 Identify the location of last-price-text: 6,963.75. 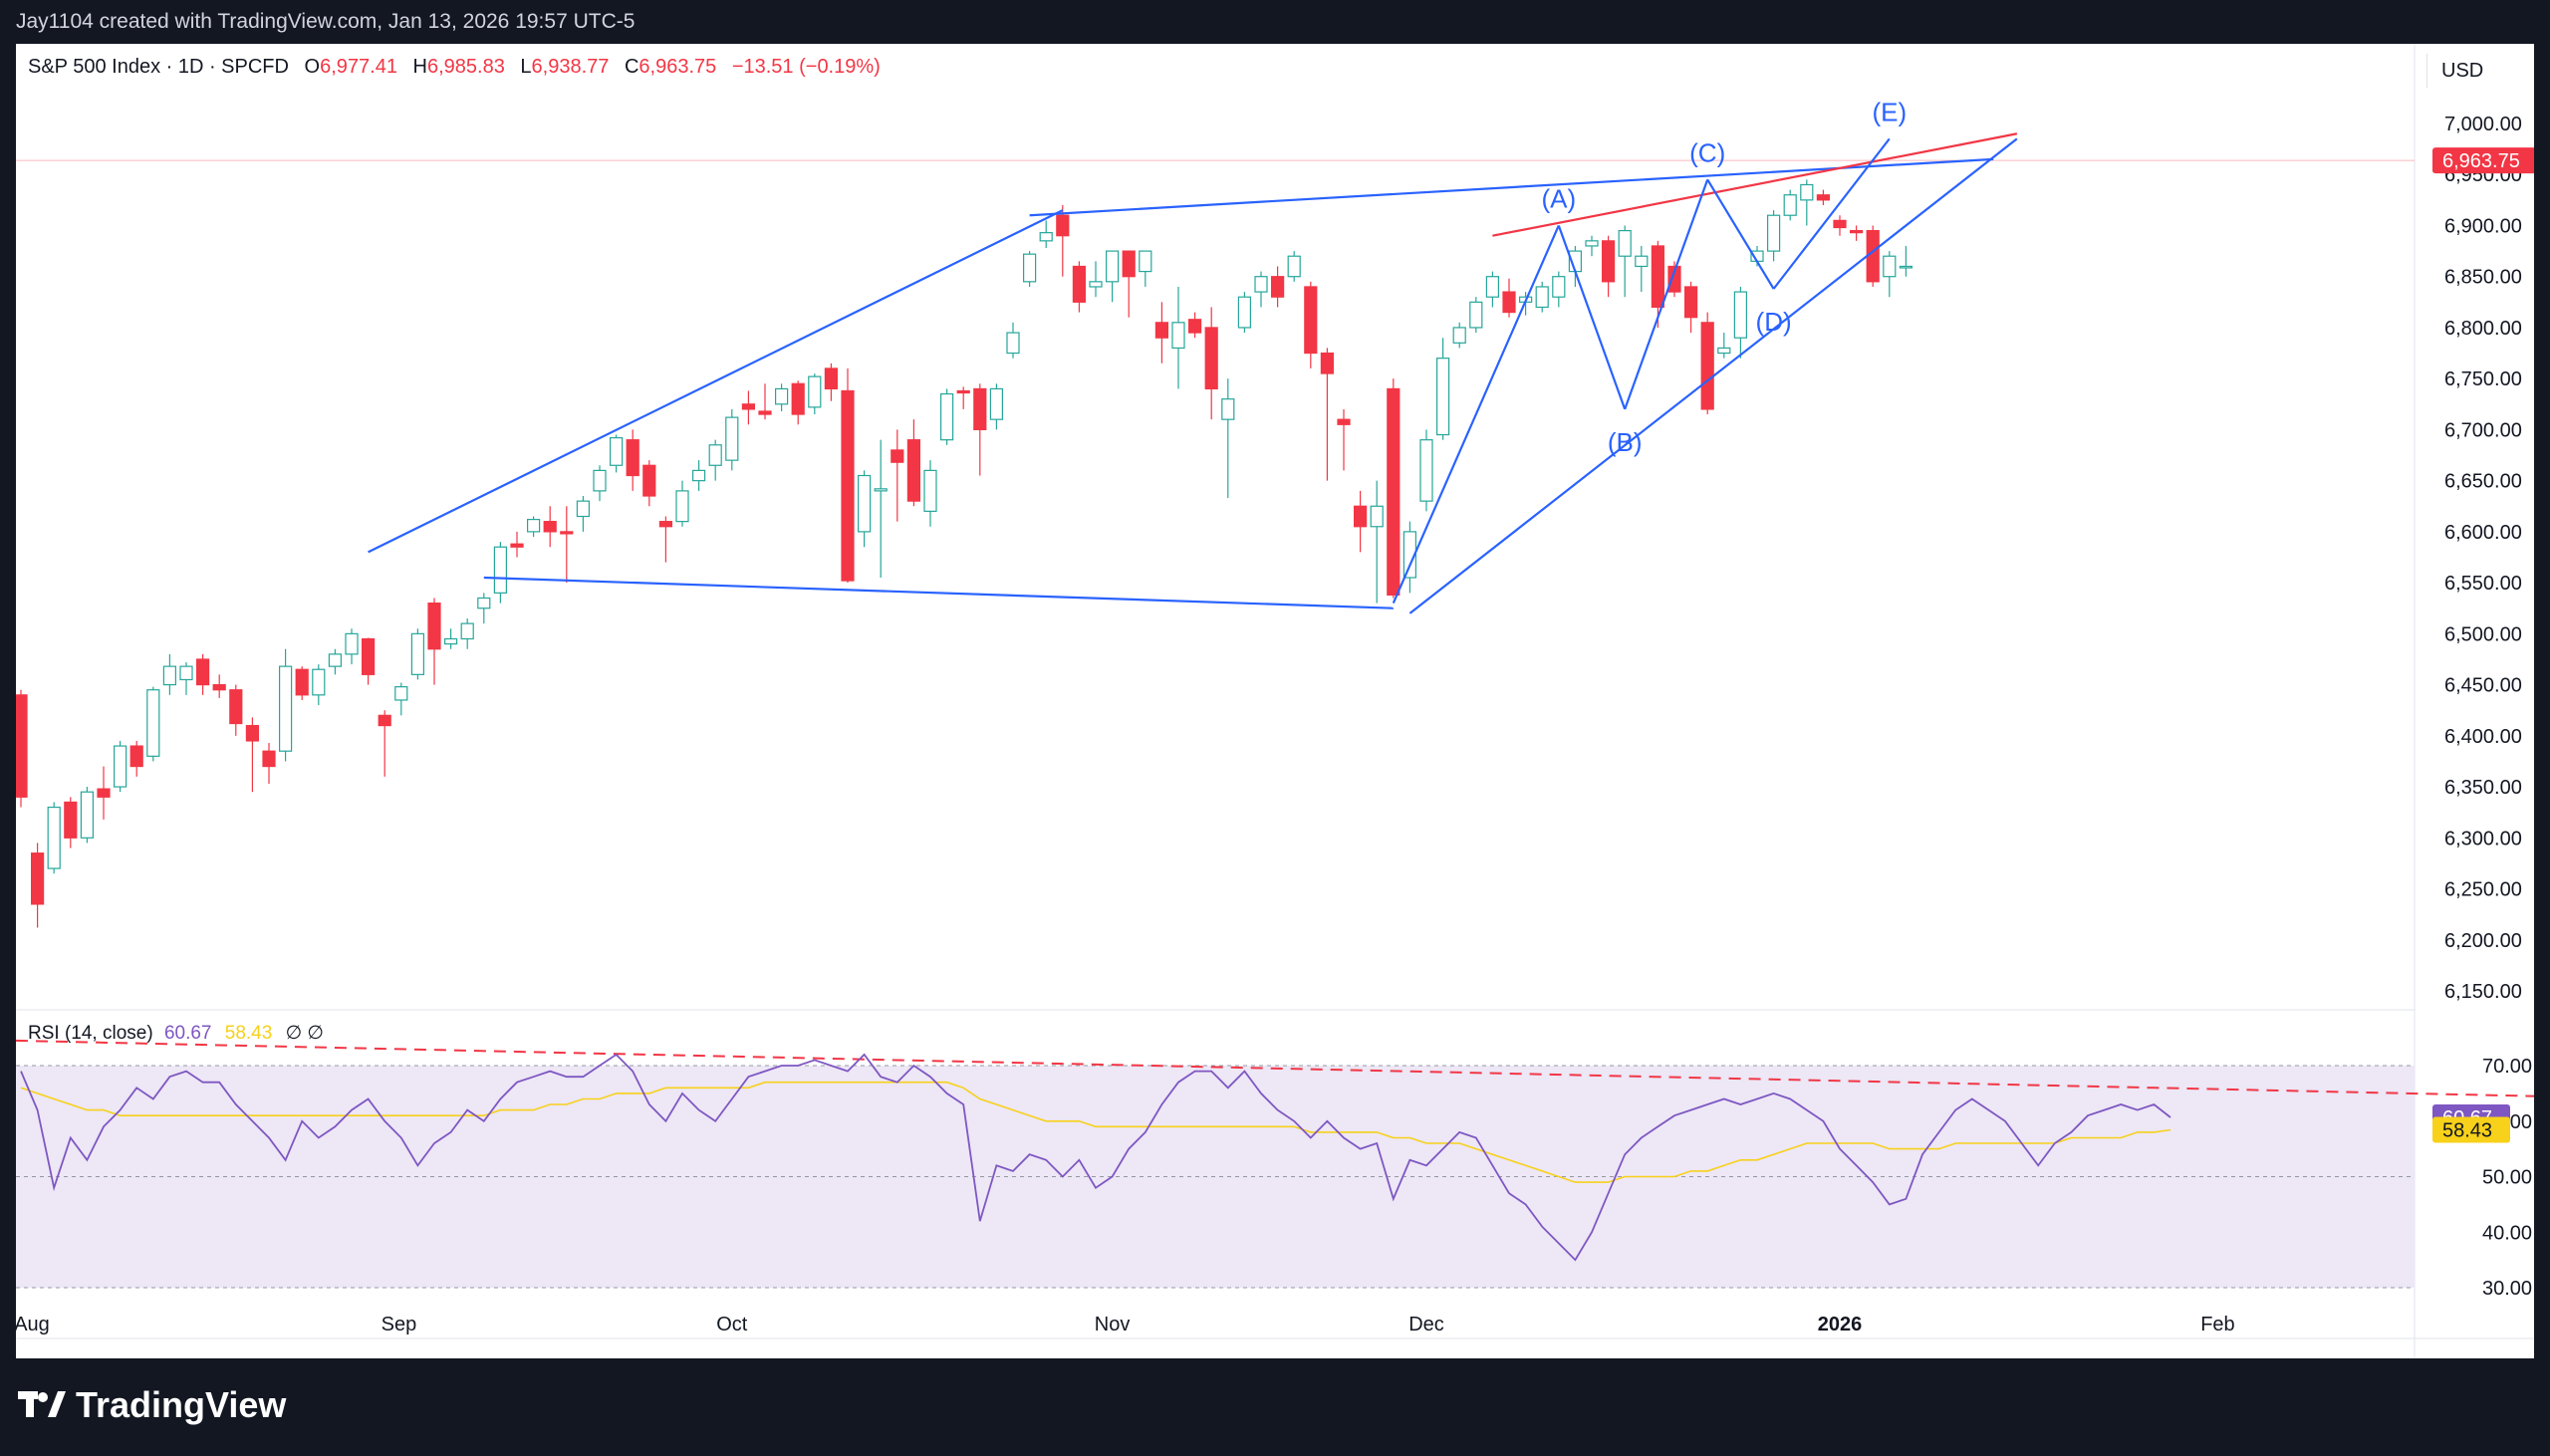
(2481, 161).